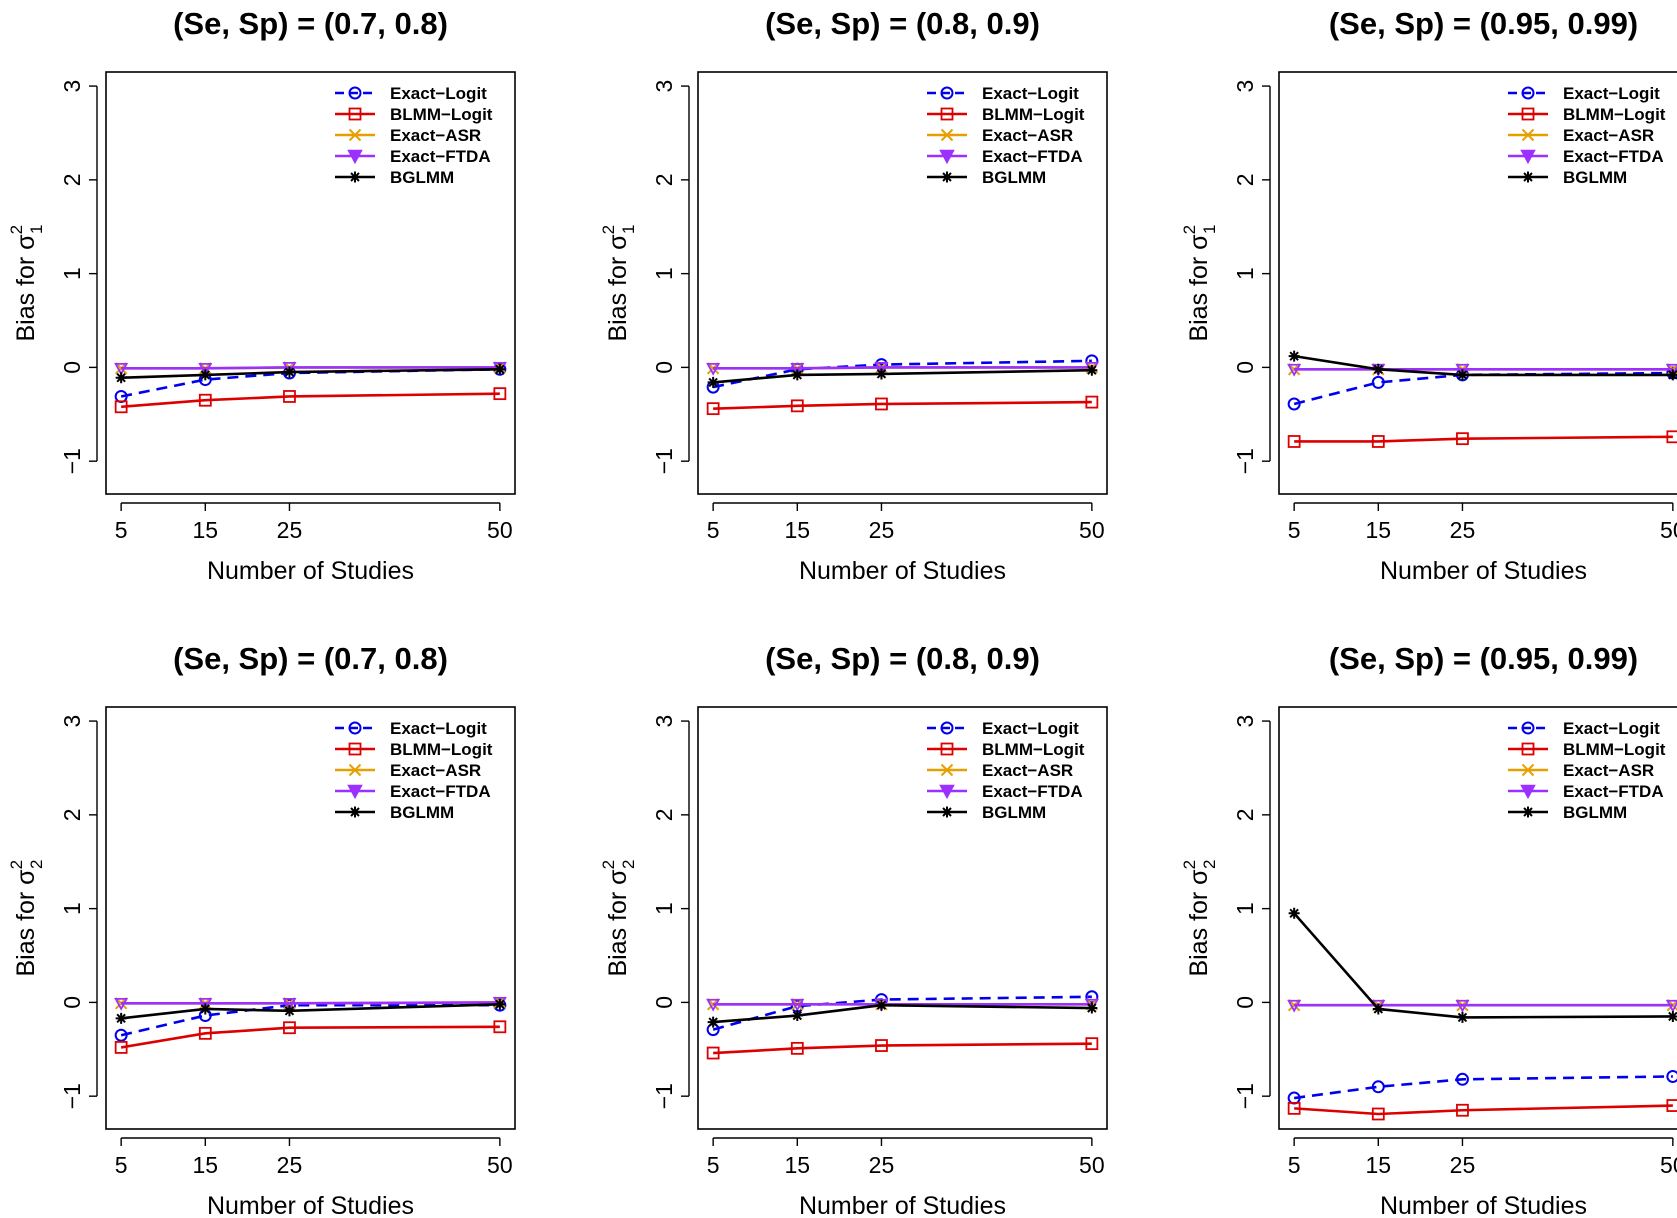  What do you see at coordinates (664, 1096) in the screenshot?
I see `y-tick-label: −1` at bounding box center [664, 1096].